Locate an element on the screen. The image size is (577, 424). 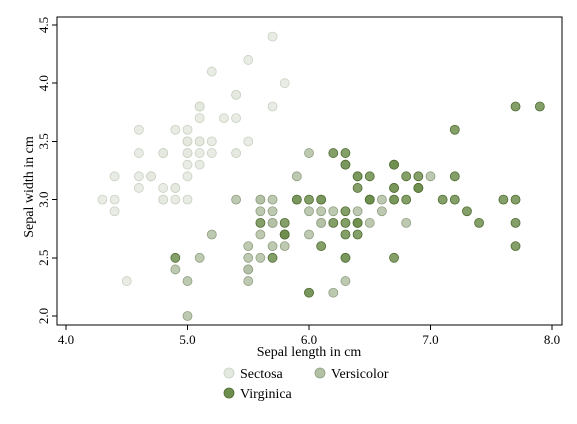
y-tick-label: 3.0 is located at coordinates (43, 199).